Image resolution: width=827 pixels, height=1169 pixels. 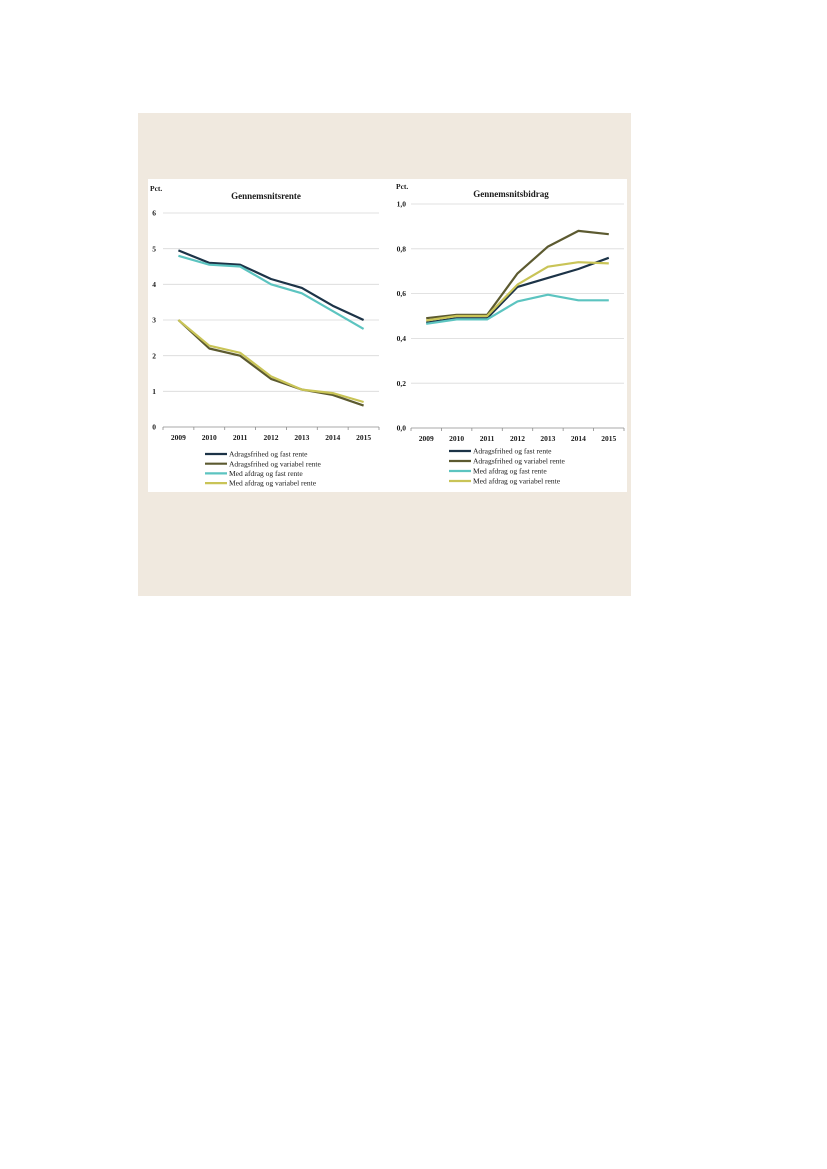 I want to click on y-tick-label: 1, so click(x=154, y=391).